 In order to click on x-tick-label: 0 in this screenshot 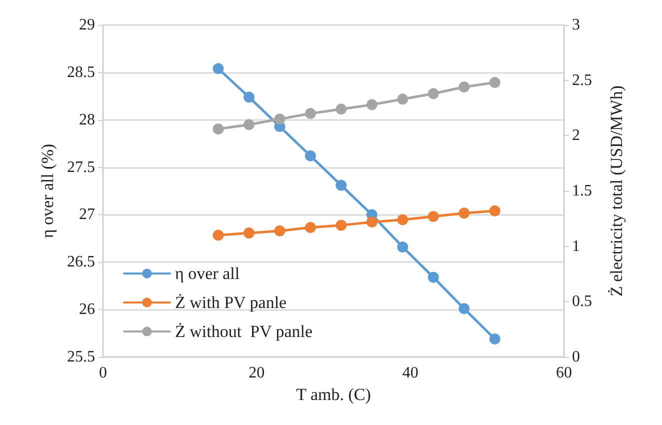, I will do `click(103, 373)`.